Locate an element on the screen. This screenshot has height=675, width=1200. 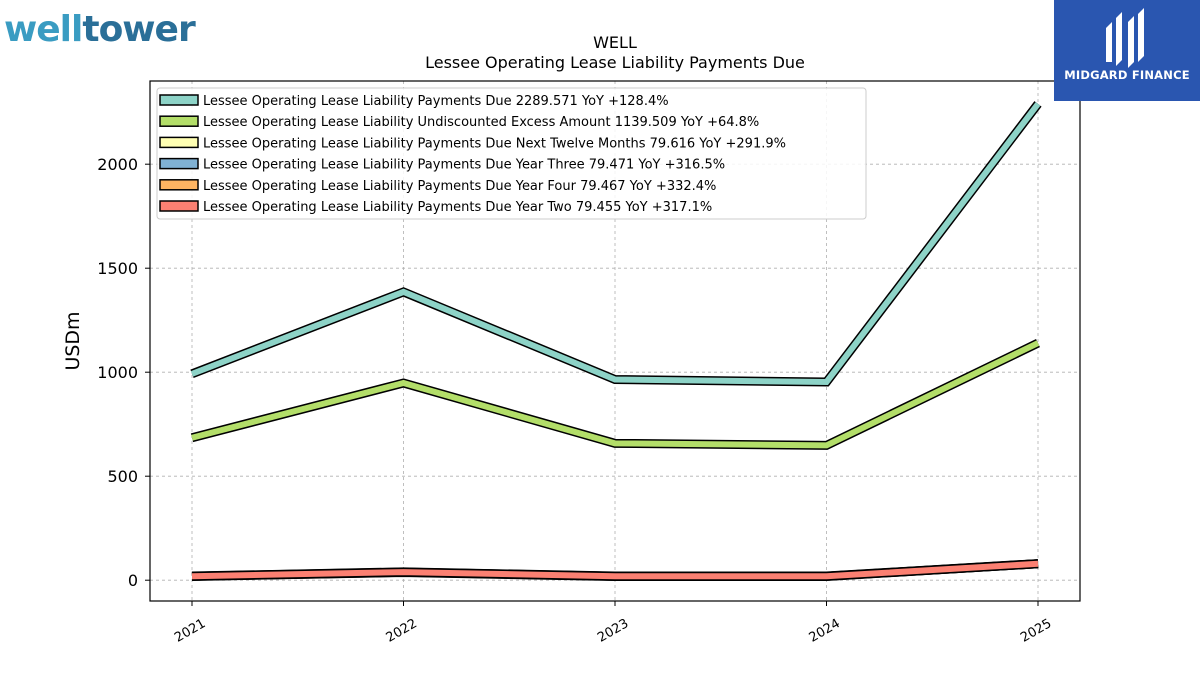
midgard-logo-text: MIDGARD FINANCE is located at coordinates (1127, 75).